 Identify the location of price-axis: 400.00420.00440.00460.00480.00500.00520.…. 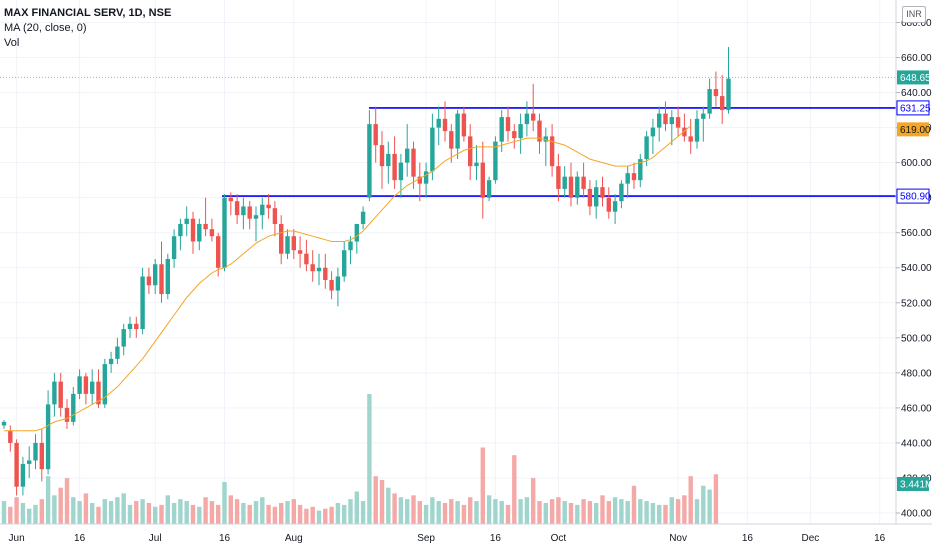
(914, 268).